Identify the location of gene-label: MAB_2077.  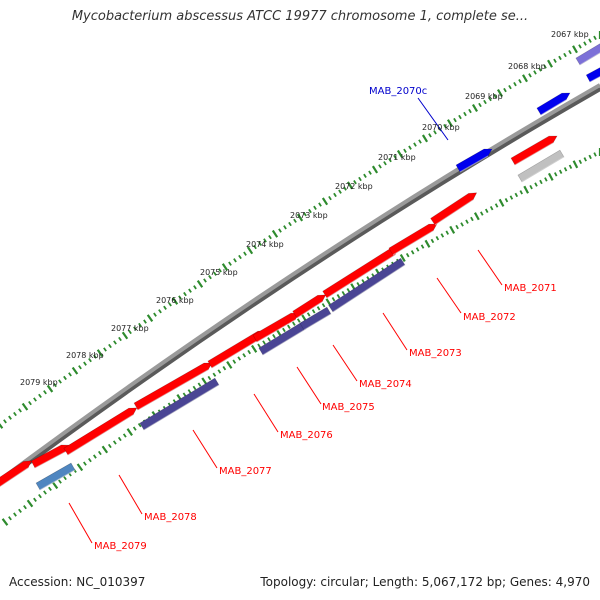
(245, 471).